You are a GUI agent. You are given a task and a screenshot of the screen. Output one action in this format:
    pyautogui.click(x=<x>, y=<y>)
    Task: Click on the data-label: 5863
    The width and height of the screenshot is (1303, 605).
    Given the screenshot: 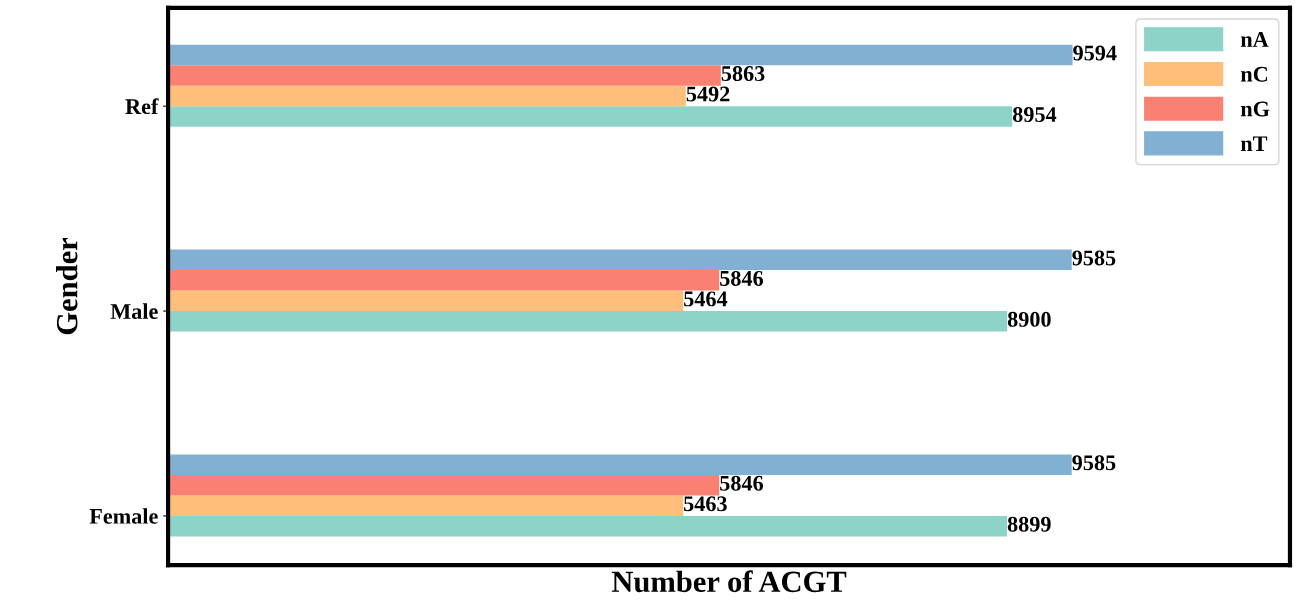 What is the action you would take?
    pyautogui.click(x=743, y=74)
    